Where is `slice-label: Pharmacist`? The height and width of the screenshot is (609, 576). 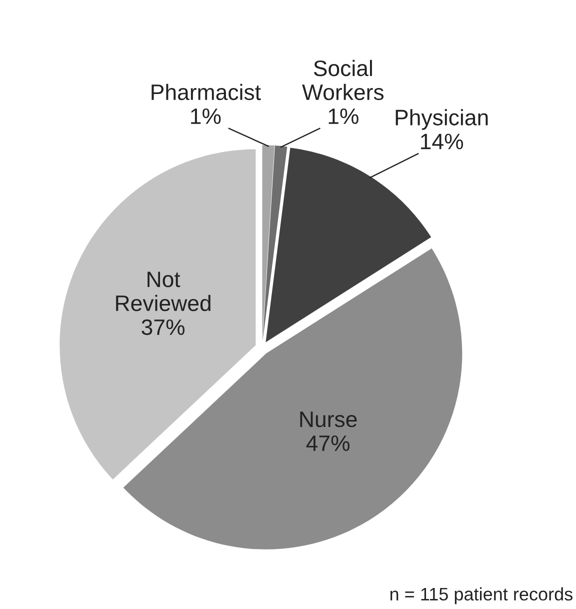 slice-label: Pharmacist is located at coordinates (206, 92).